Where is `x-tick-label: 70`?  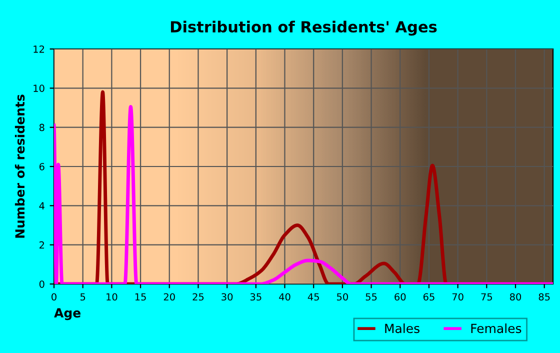 x-tick-label: 70 is located at coordinates (458, 297).